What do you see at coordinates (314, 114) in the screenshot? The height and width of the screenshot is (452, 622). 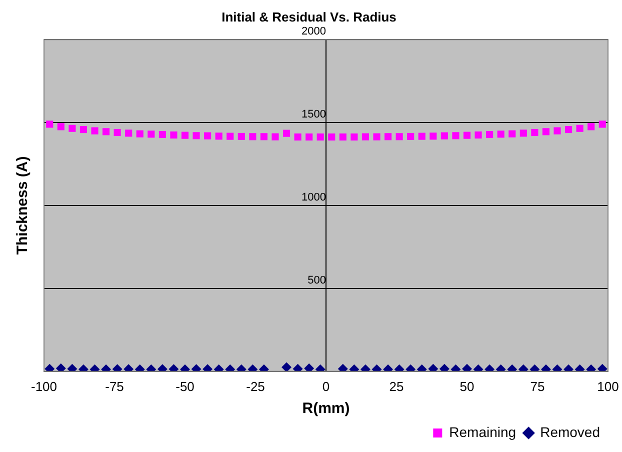 I see `y-tick-label: 1500` at bounding box center [314, 114].